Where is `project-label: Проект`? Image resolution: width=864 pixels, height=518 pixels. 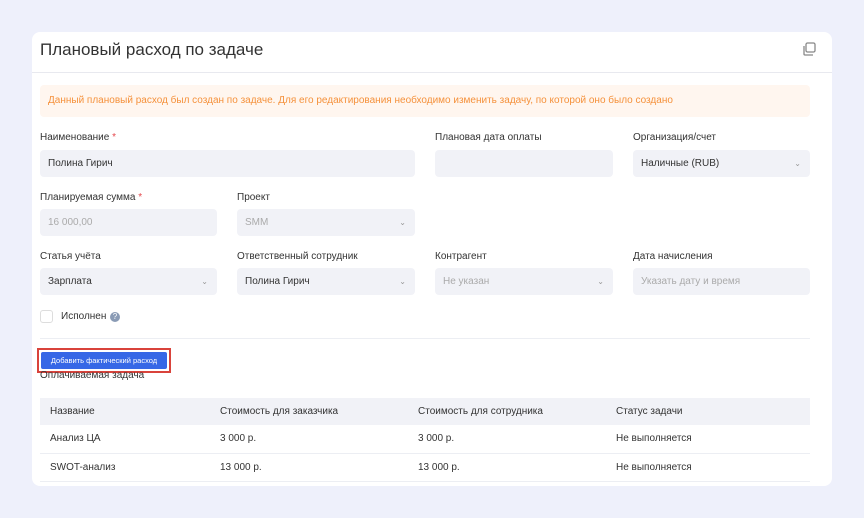 project-label: Проект is located at coordinates (253, 197).